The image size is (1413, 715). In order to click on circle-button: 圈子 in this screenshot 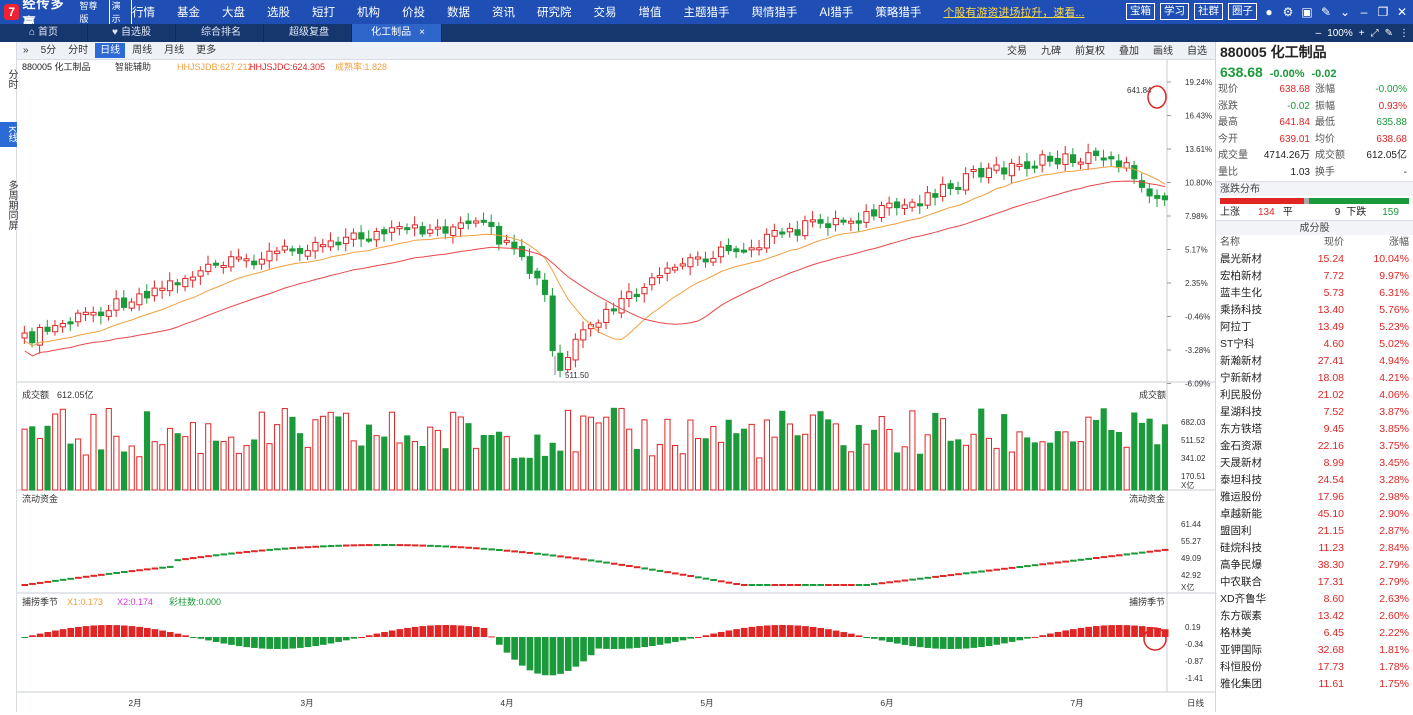, I will do `click(1242, 11)`.